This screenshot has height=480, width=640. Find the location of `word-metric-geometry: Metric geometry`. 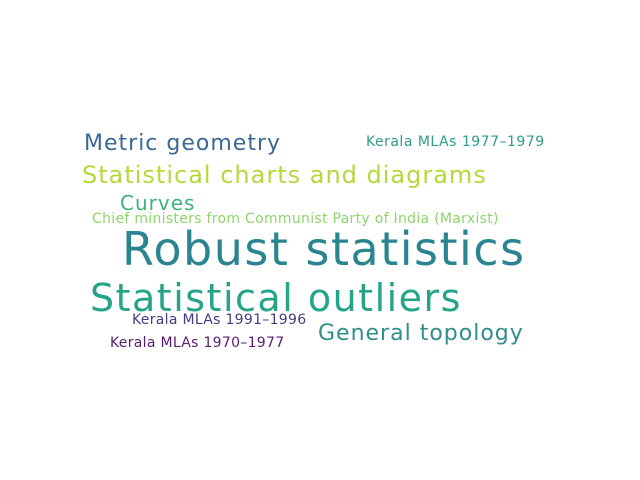

word-metric-geometry: Metric geometry is located at coordinates (183, 143).